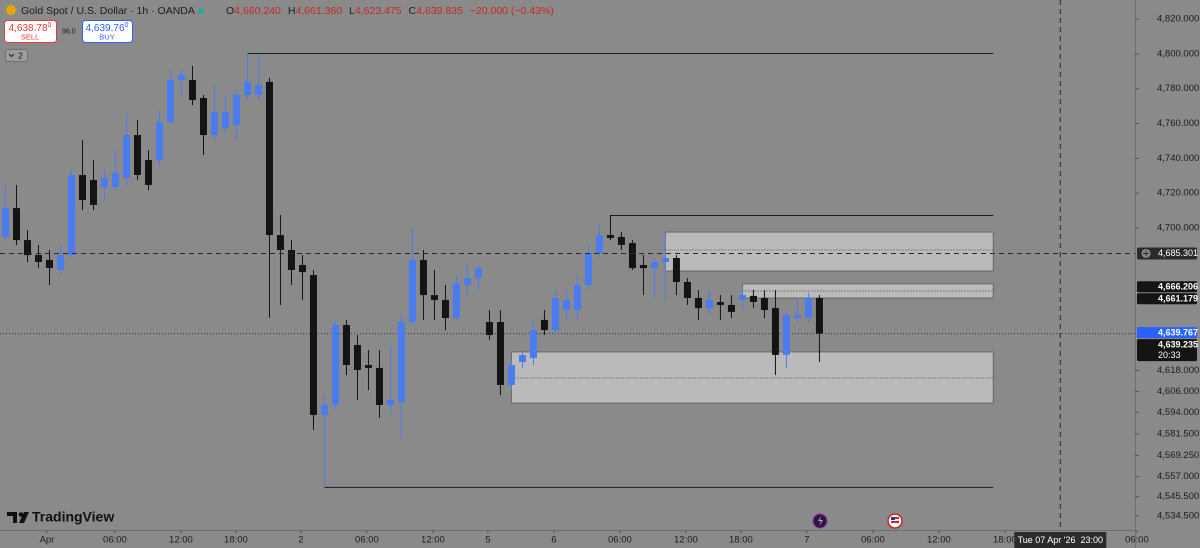  I want to click on buy-button: 4,639.760 BUY, so click(107, 31).